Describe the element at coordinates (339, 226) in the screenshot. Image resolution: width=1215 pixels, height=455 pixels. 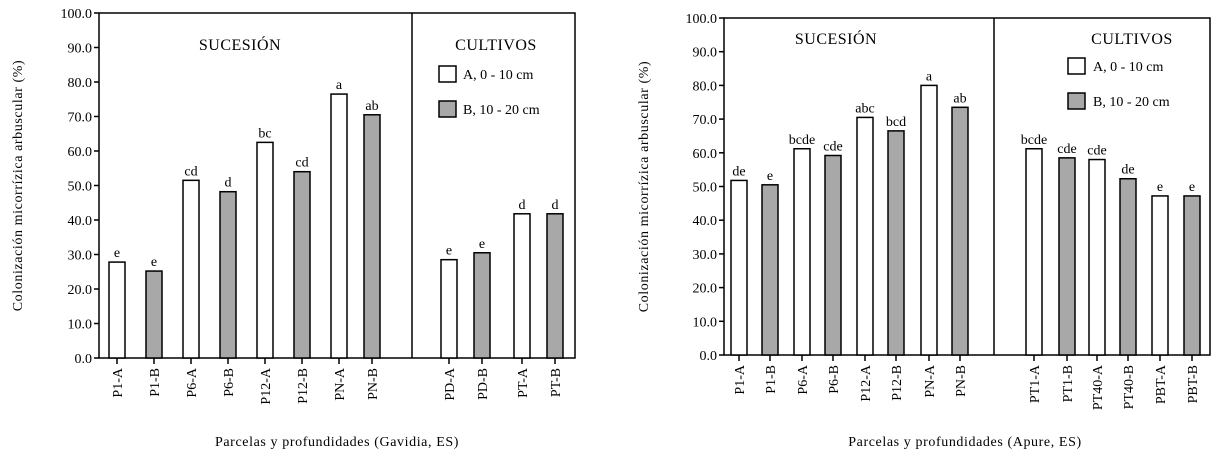
I see `bar-pn-a` at that location.